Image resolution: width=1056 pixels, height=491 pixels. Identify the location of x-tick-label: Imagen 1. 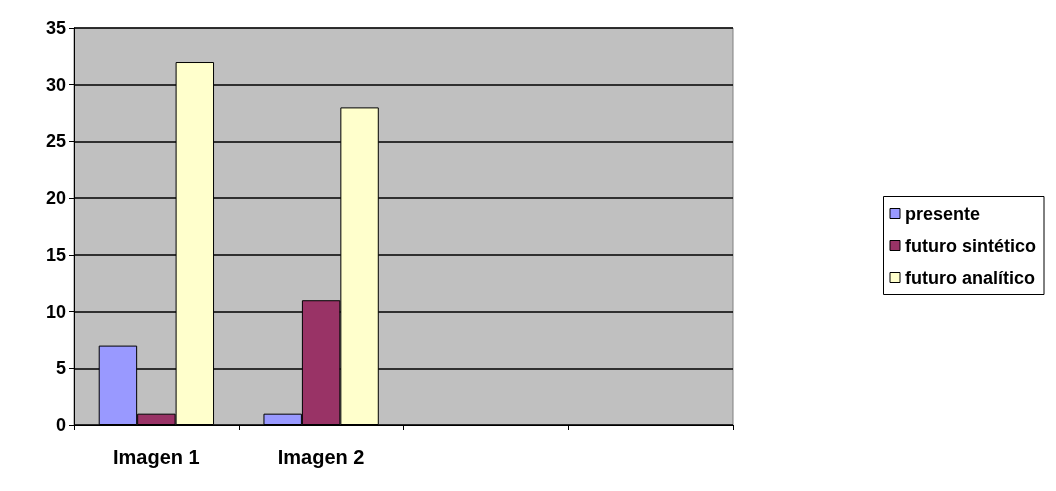
(156, 457).